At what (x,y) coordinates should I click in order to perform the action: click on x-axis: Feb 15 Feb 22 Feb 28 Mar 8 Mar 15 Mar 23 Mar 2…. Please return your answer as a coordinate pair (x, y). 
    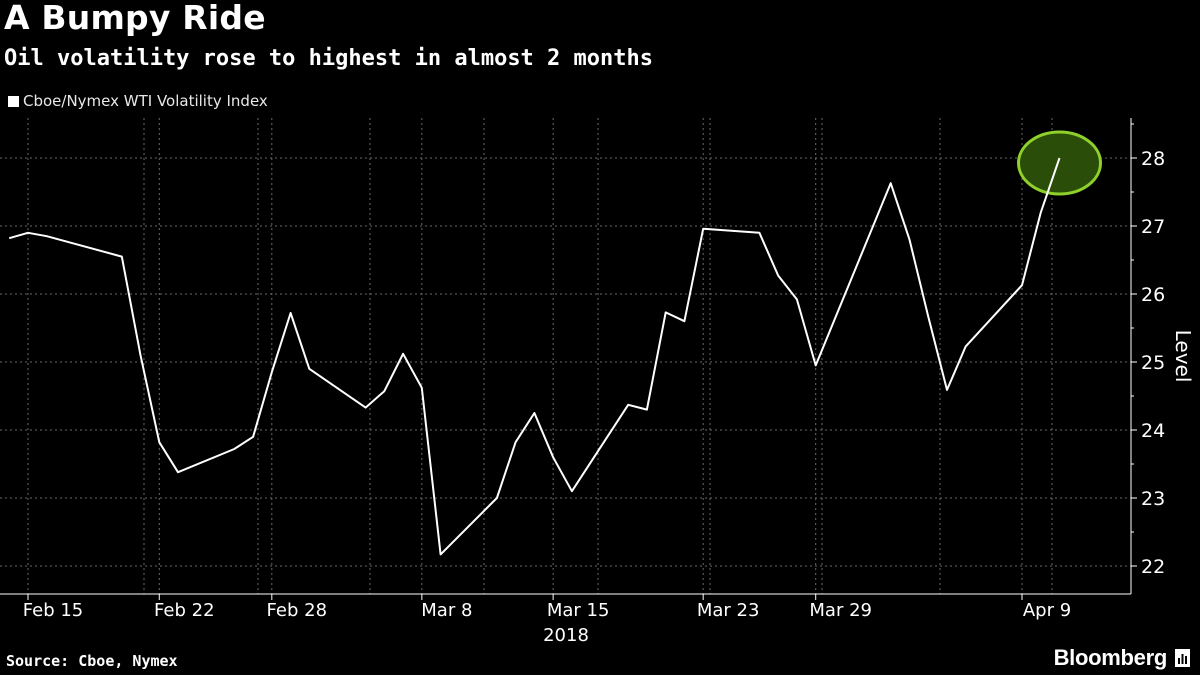
    Looking at the image, I should click on (565, 607).